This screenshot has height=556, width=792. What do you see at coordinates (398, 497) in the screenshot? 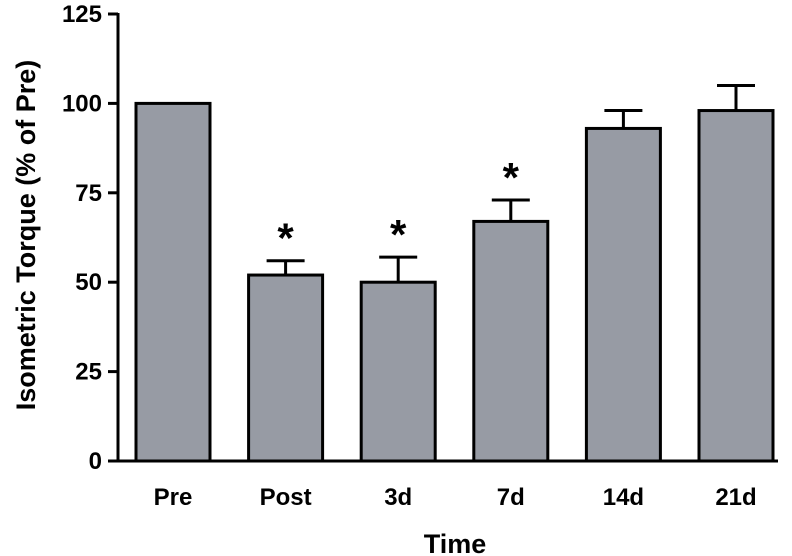
I see `x-tick-label-3d: 3d` at bounding box center [398, 497].